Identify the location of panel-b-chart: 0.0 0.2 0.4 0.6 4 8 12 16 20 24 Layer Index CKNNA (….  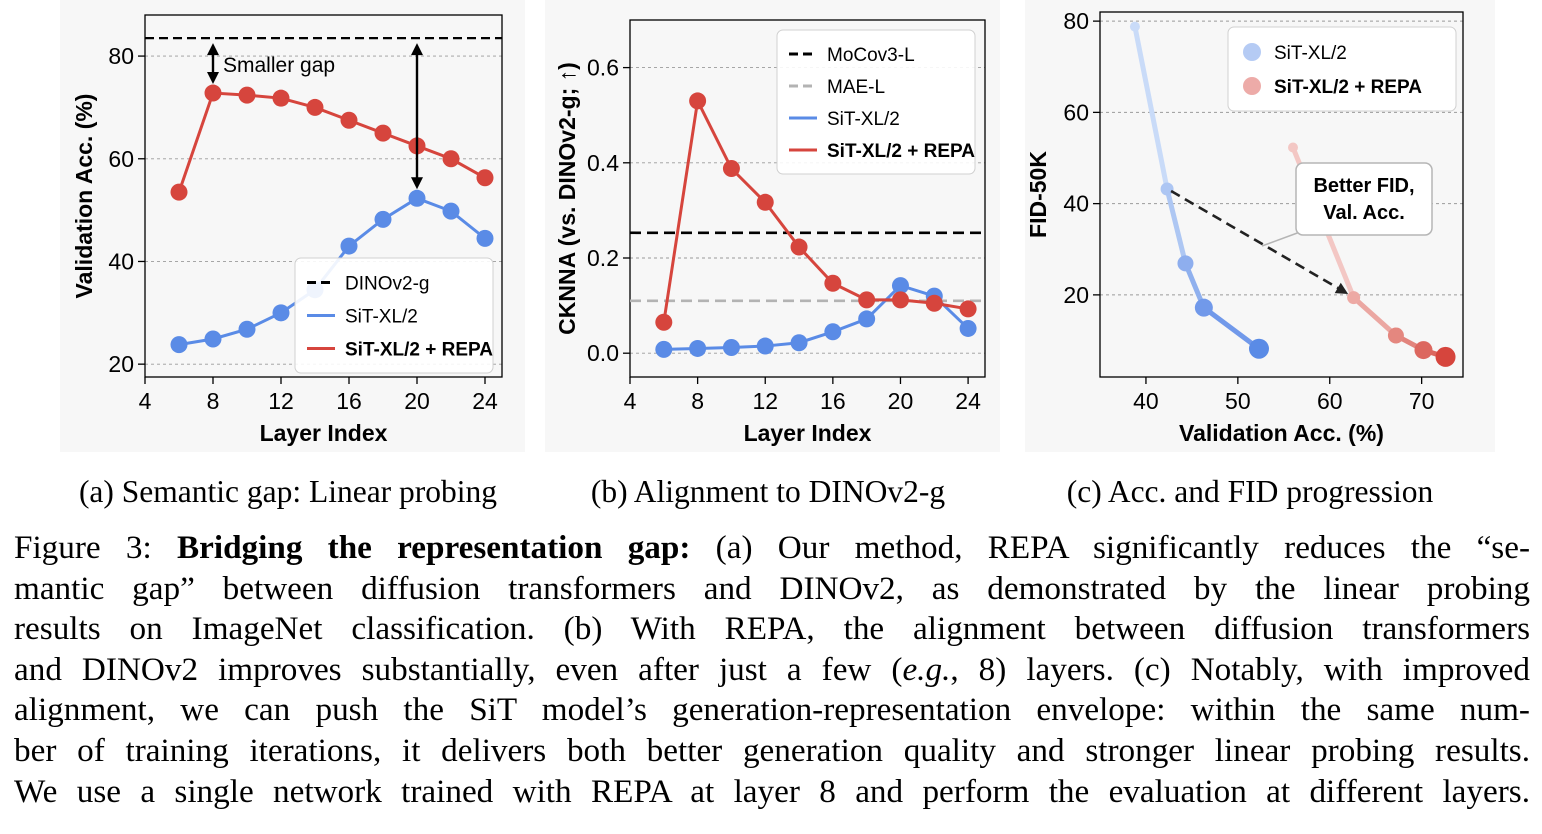
(770, 232).